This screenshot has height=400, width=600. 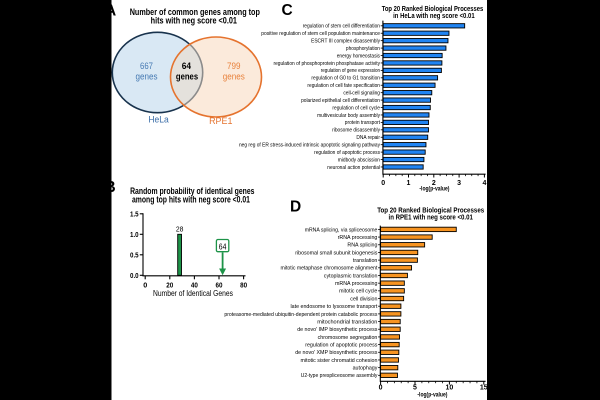 What do you see at coordinates (431, 217) in the screenshot?
I see `svg-text: in RPE1 with neg score <0.01` at bounding box center [431, 217].